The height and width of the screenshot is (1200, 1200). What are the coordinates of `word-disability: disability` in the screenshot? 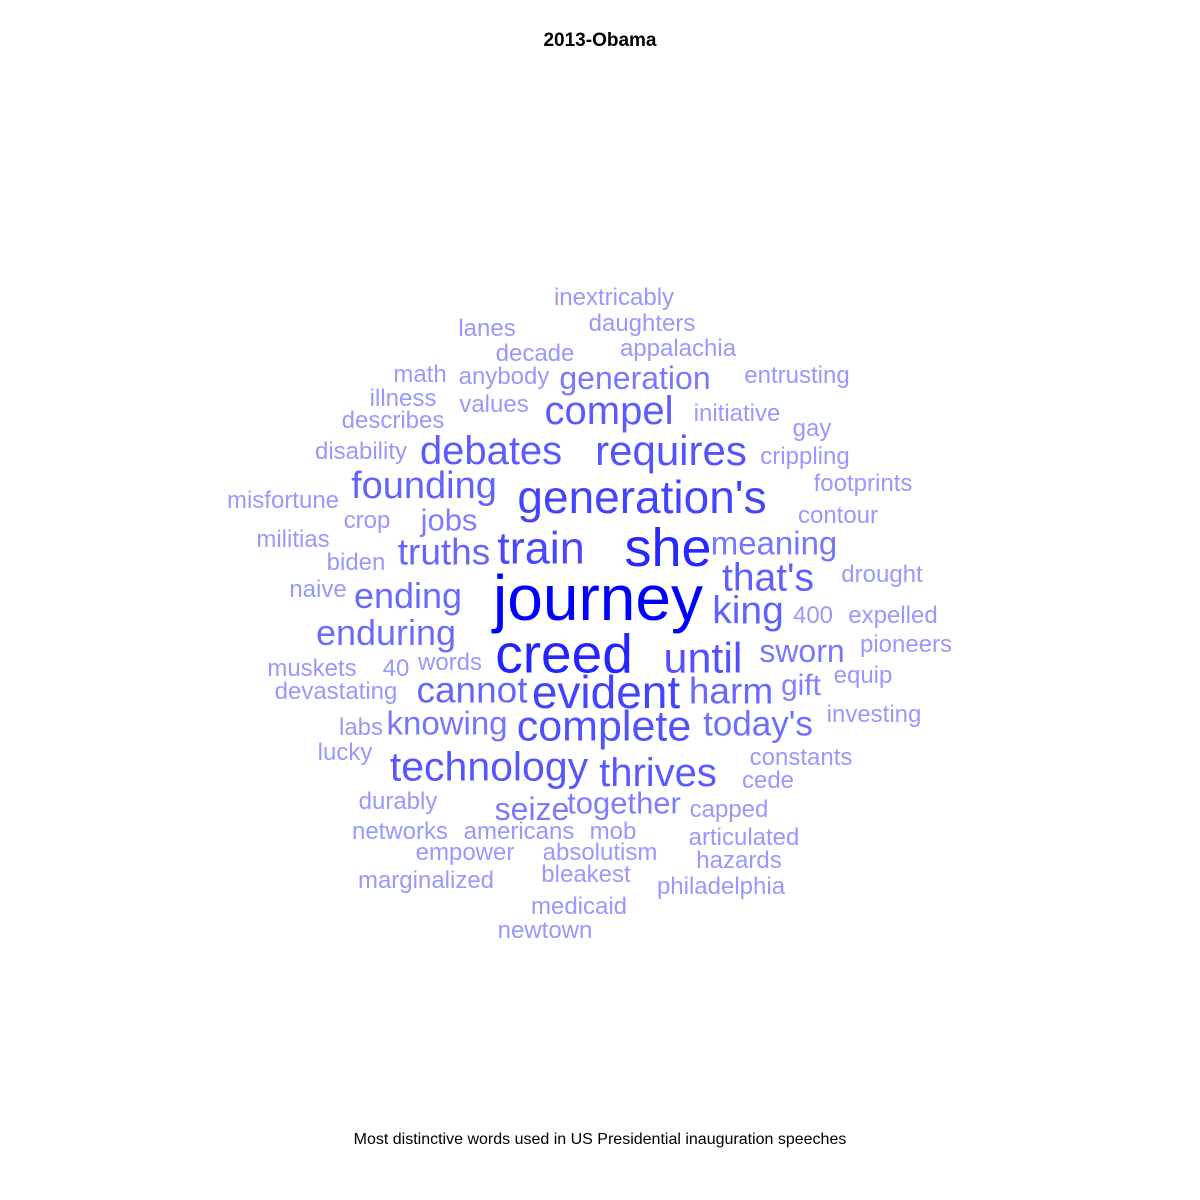 It's located at (361, 451).